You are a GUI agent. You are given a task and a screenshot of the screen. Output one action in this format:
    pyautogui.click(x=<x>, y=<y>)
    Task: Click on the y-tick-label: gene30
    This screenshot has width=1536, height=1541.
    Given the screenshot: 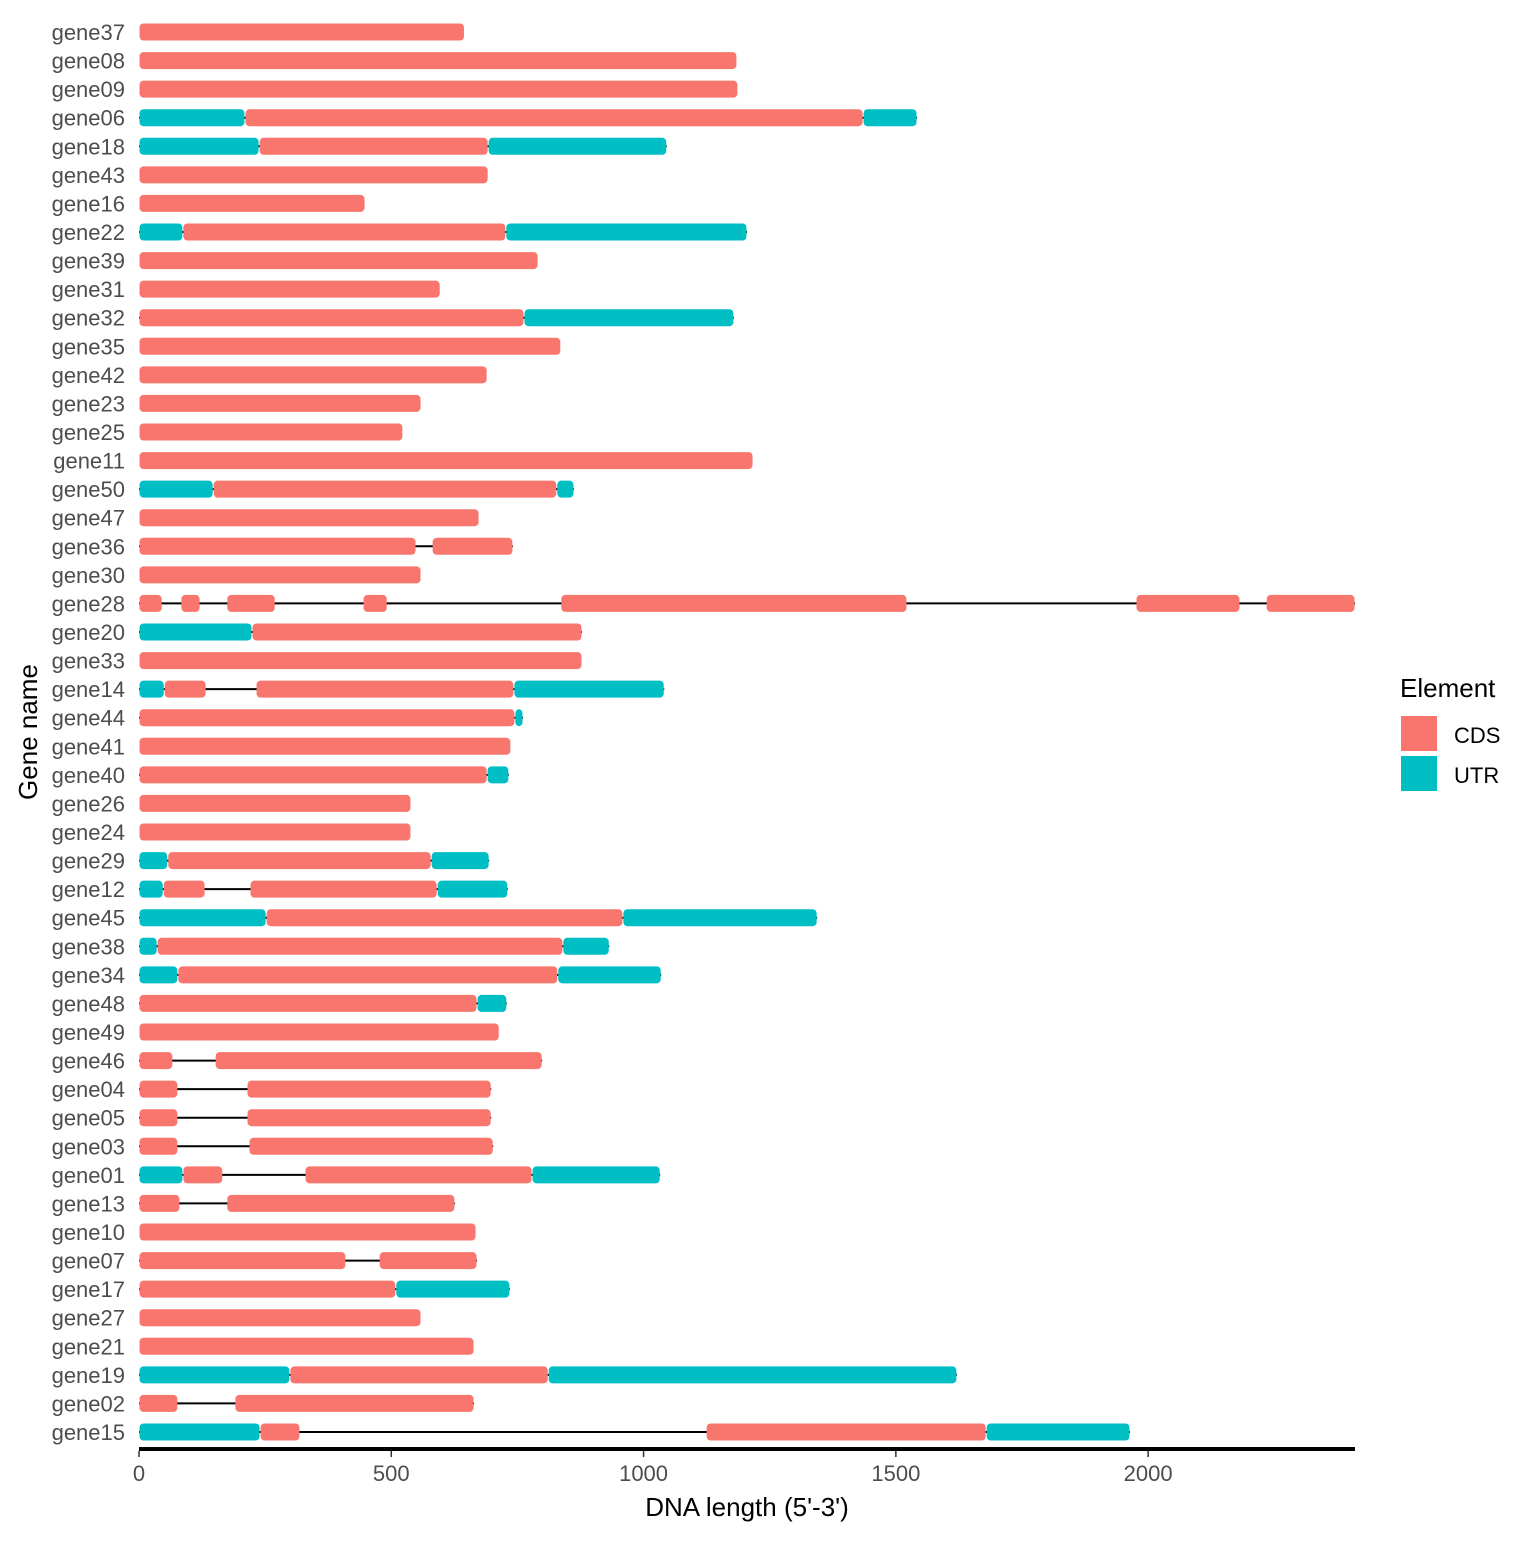 What is the action you would take?
    pyautogui.click(x=88, y=575)
    